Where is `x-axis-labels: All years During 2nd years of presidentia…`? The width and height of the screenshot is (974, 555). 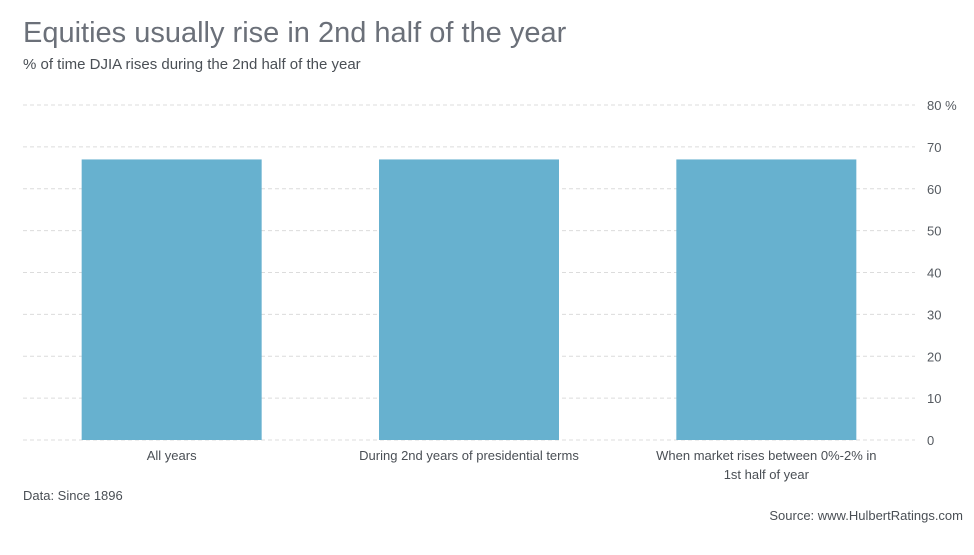 x-axis-labels: All years During 2nd years of presidentia… is located at coordinates (512, 465).